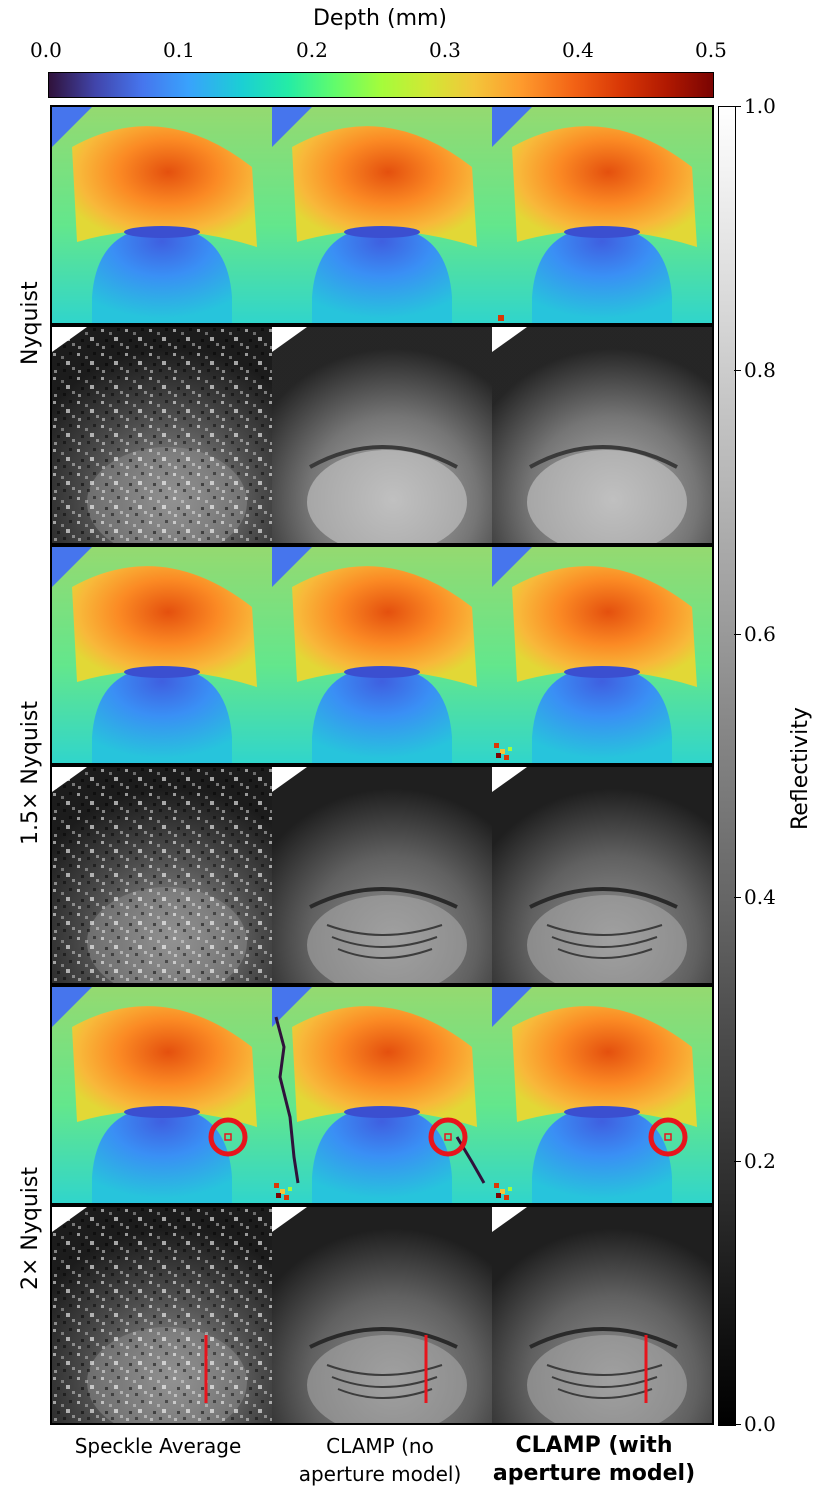 The height and width of the screenshot is (1510, 830). Describe the element at coordinates (727, 766) in the screenshot. I see `reflectivity-colorbar` at that location.